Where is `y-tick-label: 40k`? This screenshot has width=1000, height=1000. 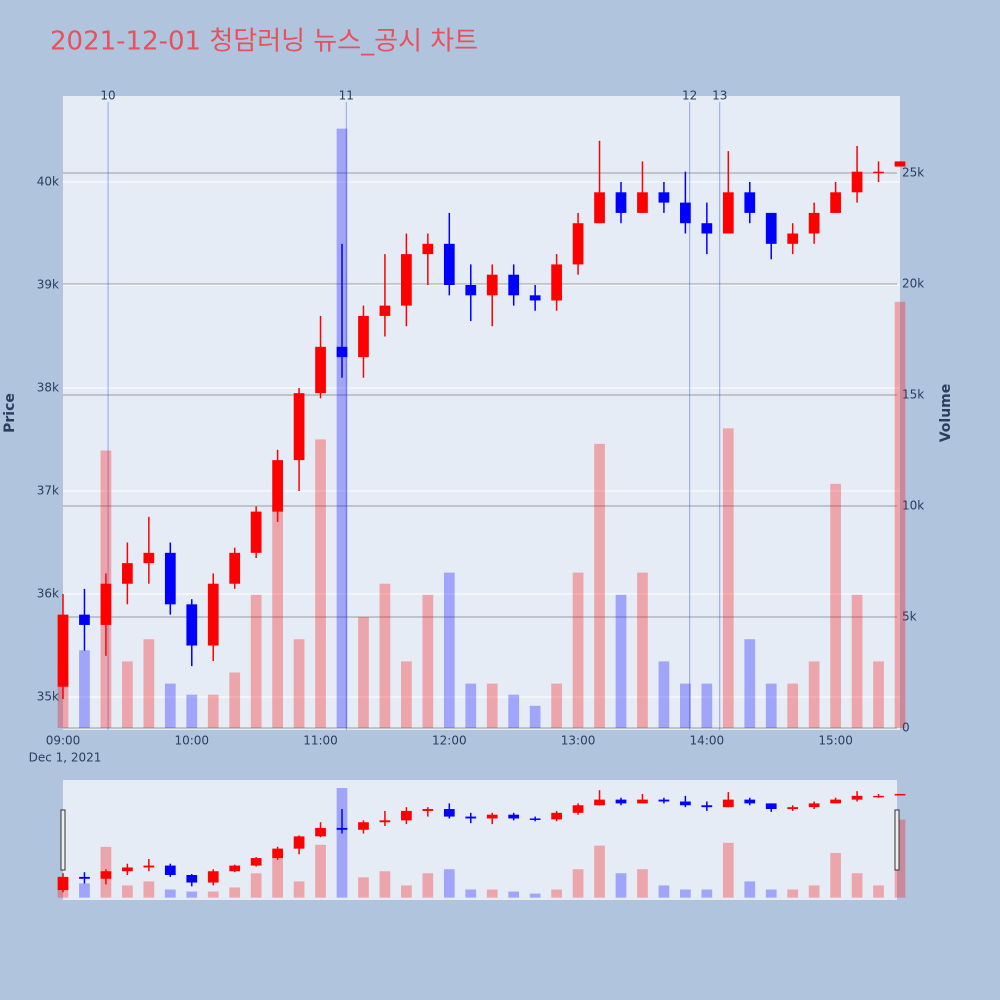
y-tick-label: 40k is located at coordinates (48, 182).